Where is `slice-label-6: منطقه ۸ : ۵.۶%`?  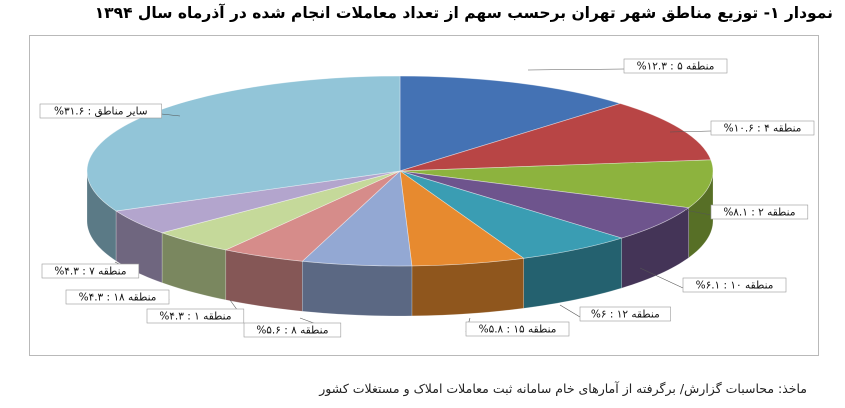 slice-label-6: منطقه ۸ : ۵.۶% is located at coordinates (292, 327).